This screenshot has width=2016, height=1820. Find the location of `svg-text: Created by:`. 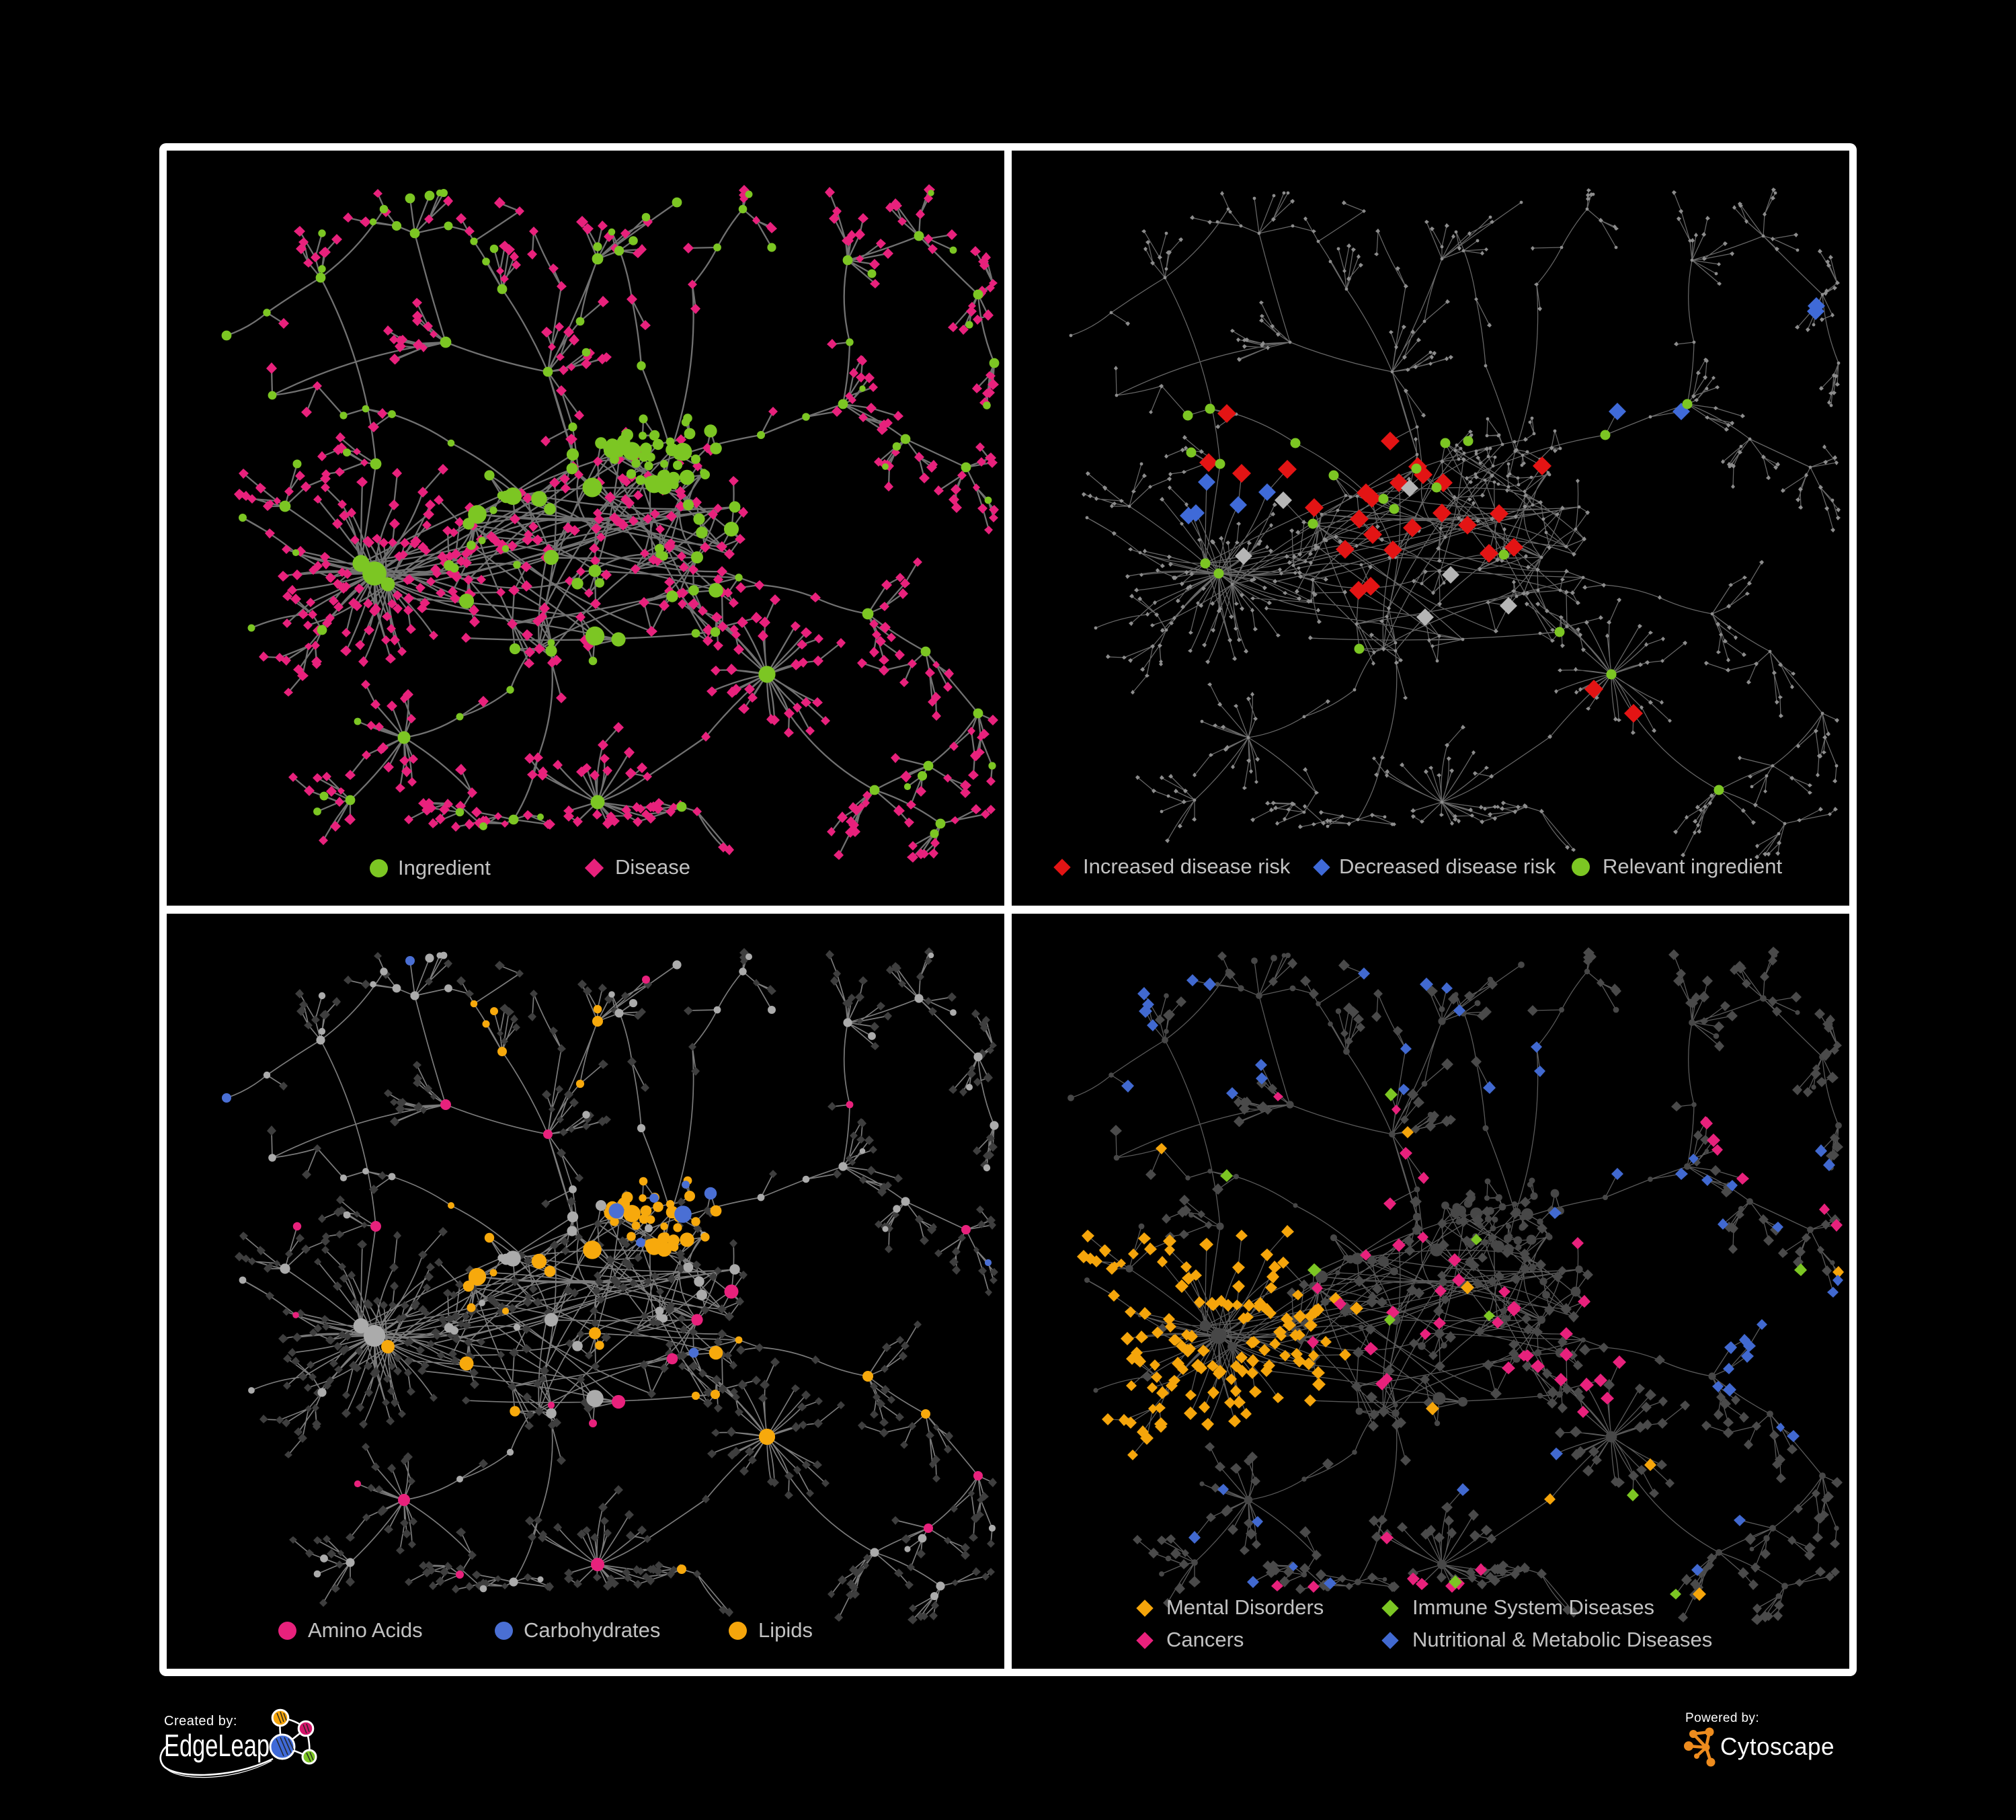

svg-text: Created by: is located at coordinates (200, 1721).